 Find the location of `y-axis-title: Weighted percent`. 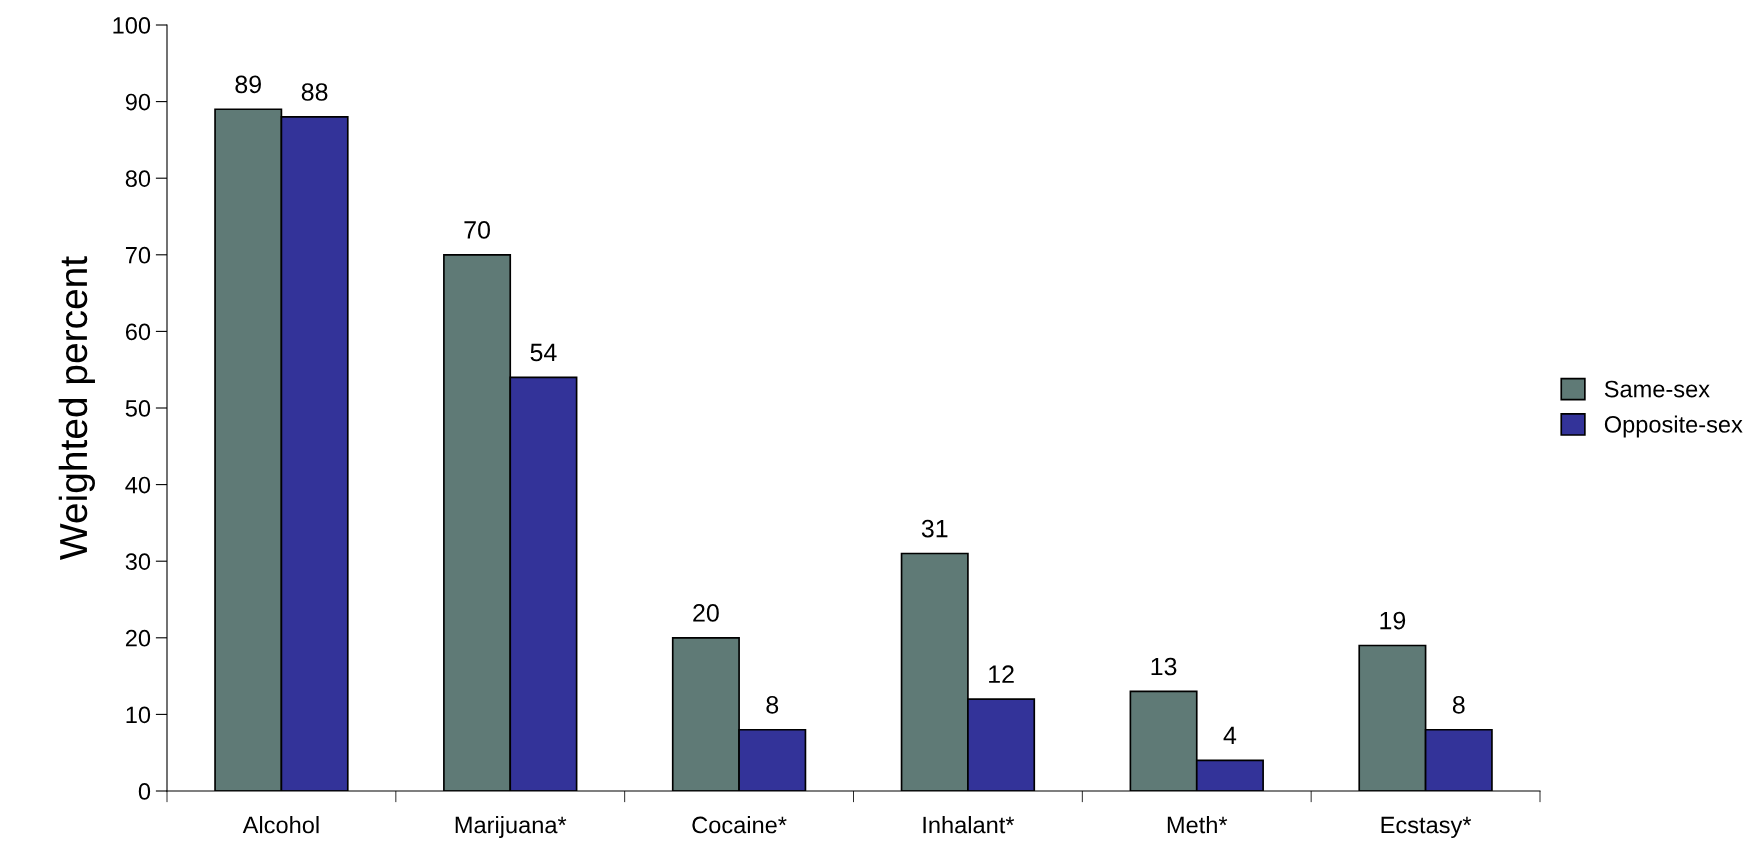

y-axis-title: Weighted percent is located at coordinates (76, 408).